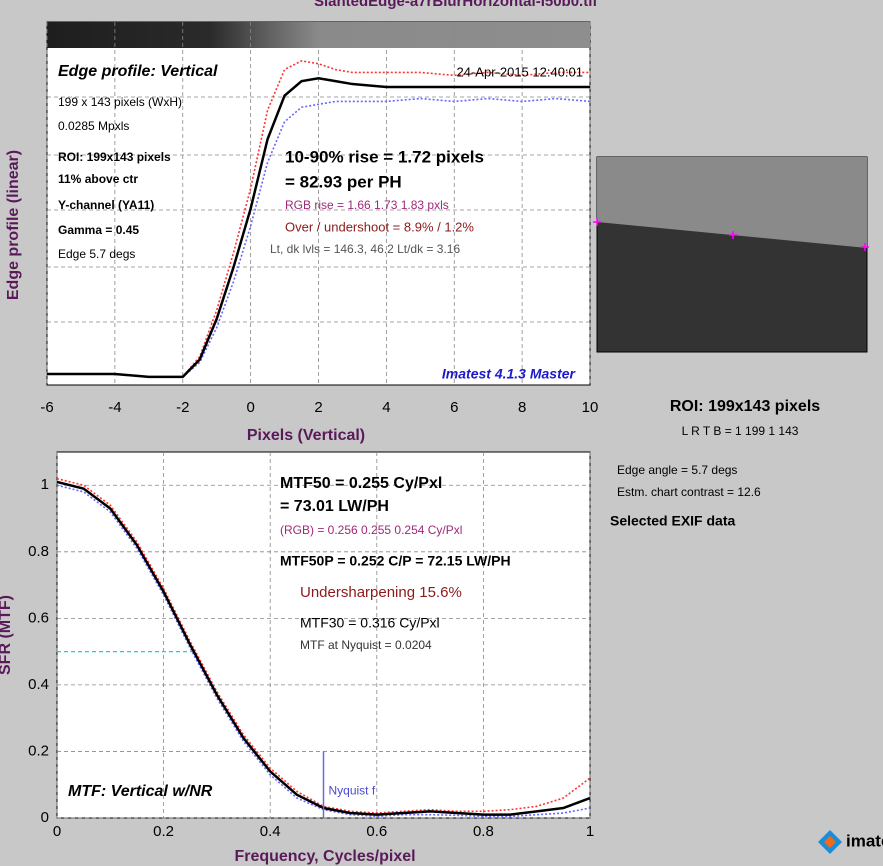  What do you see at coordinates (114, 157) in the screenshot?
I see `annotation: ROI: 199x143 pixels` at bounding box center [114, 157].